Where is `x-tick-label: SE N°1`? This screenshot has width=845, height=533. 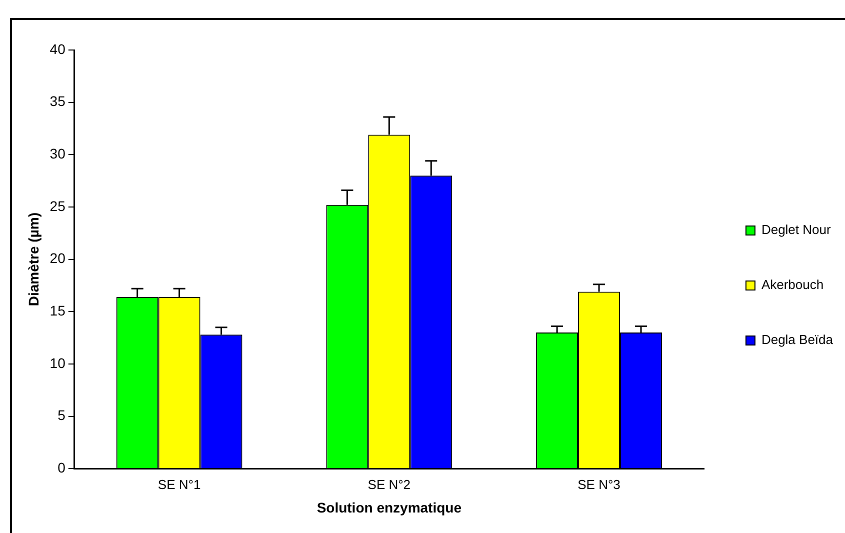 x-tick-label: SE N°1 is located at coordinates (179, 484).